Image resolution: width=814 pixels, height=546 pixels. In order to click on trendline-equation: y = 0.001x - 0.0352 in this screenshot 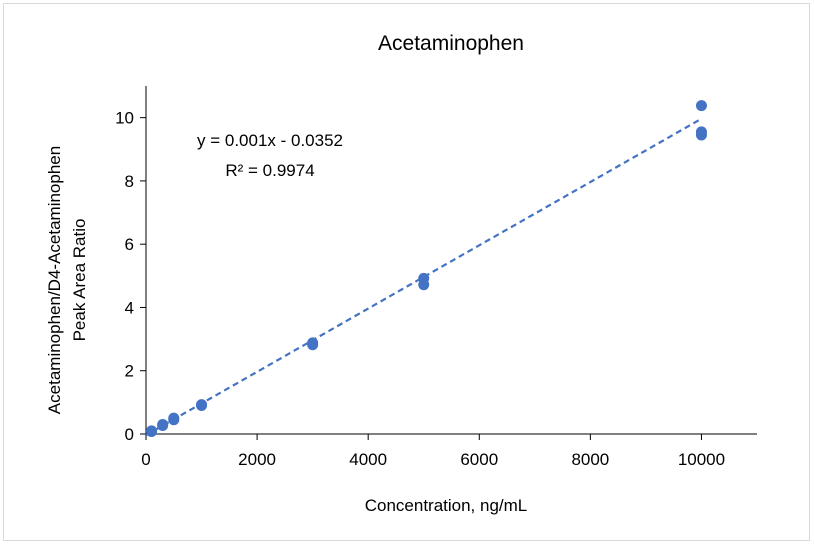, I will do `click(270, 140)`.